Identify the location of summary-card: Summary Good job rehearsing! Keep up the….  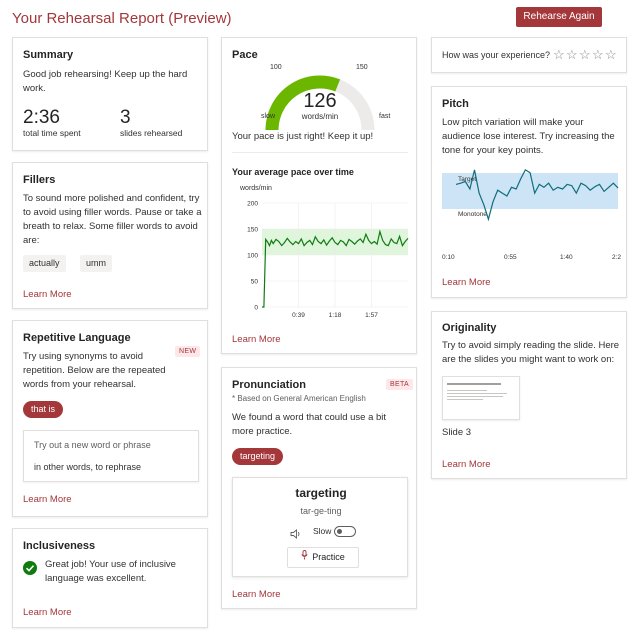
(110, 94).